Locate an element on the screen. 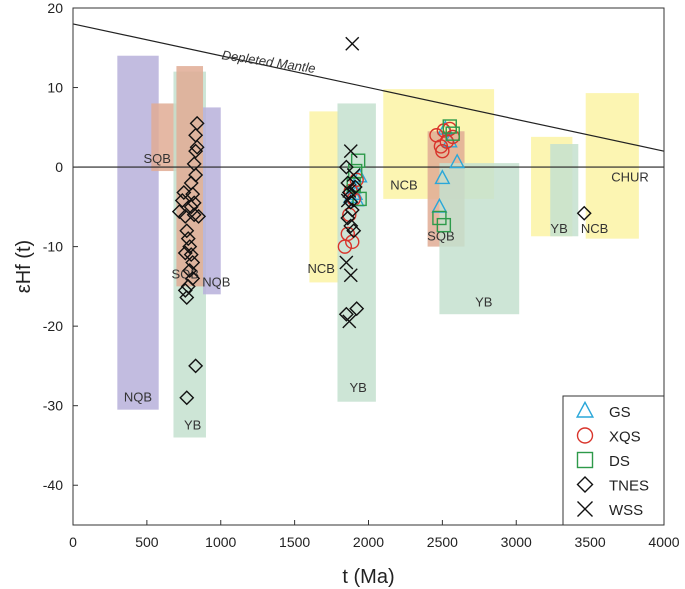  y-axis-label: εHf (t) is located at coordinates (24, 266).